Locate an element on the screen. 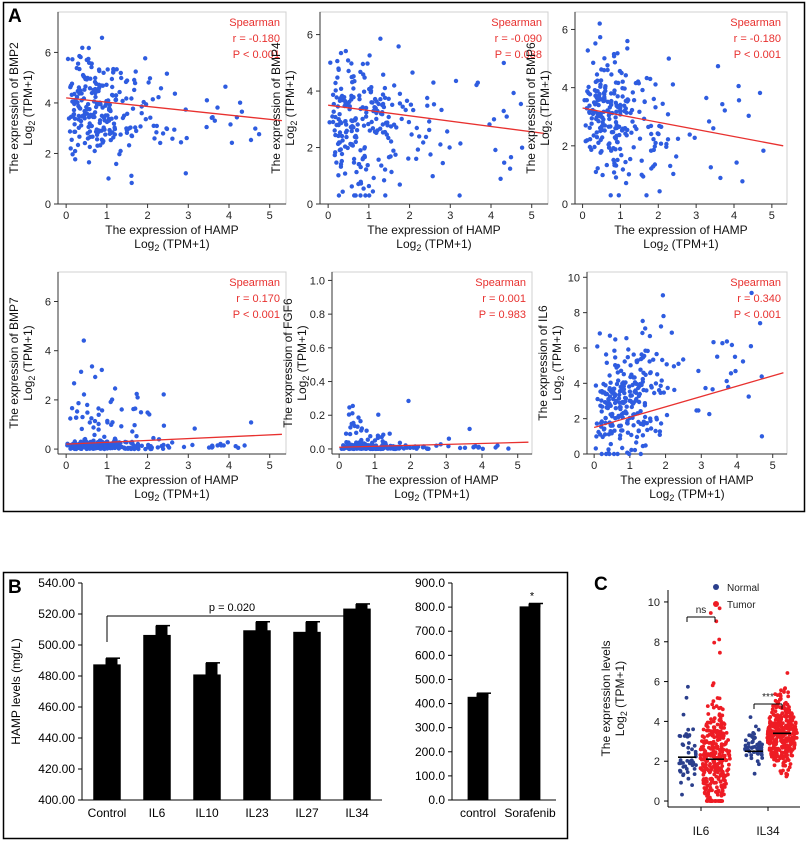 The image size is (809, 842). y-tick-label: 6 is located at coordinates (48, 53).